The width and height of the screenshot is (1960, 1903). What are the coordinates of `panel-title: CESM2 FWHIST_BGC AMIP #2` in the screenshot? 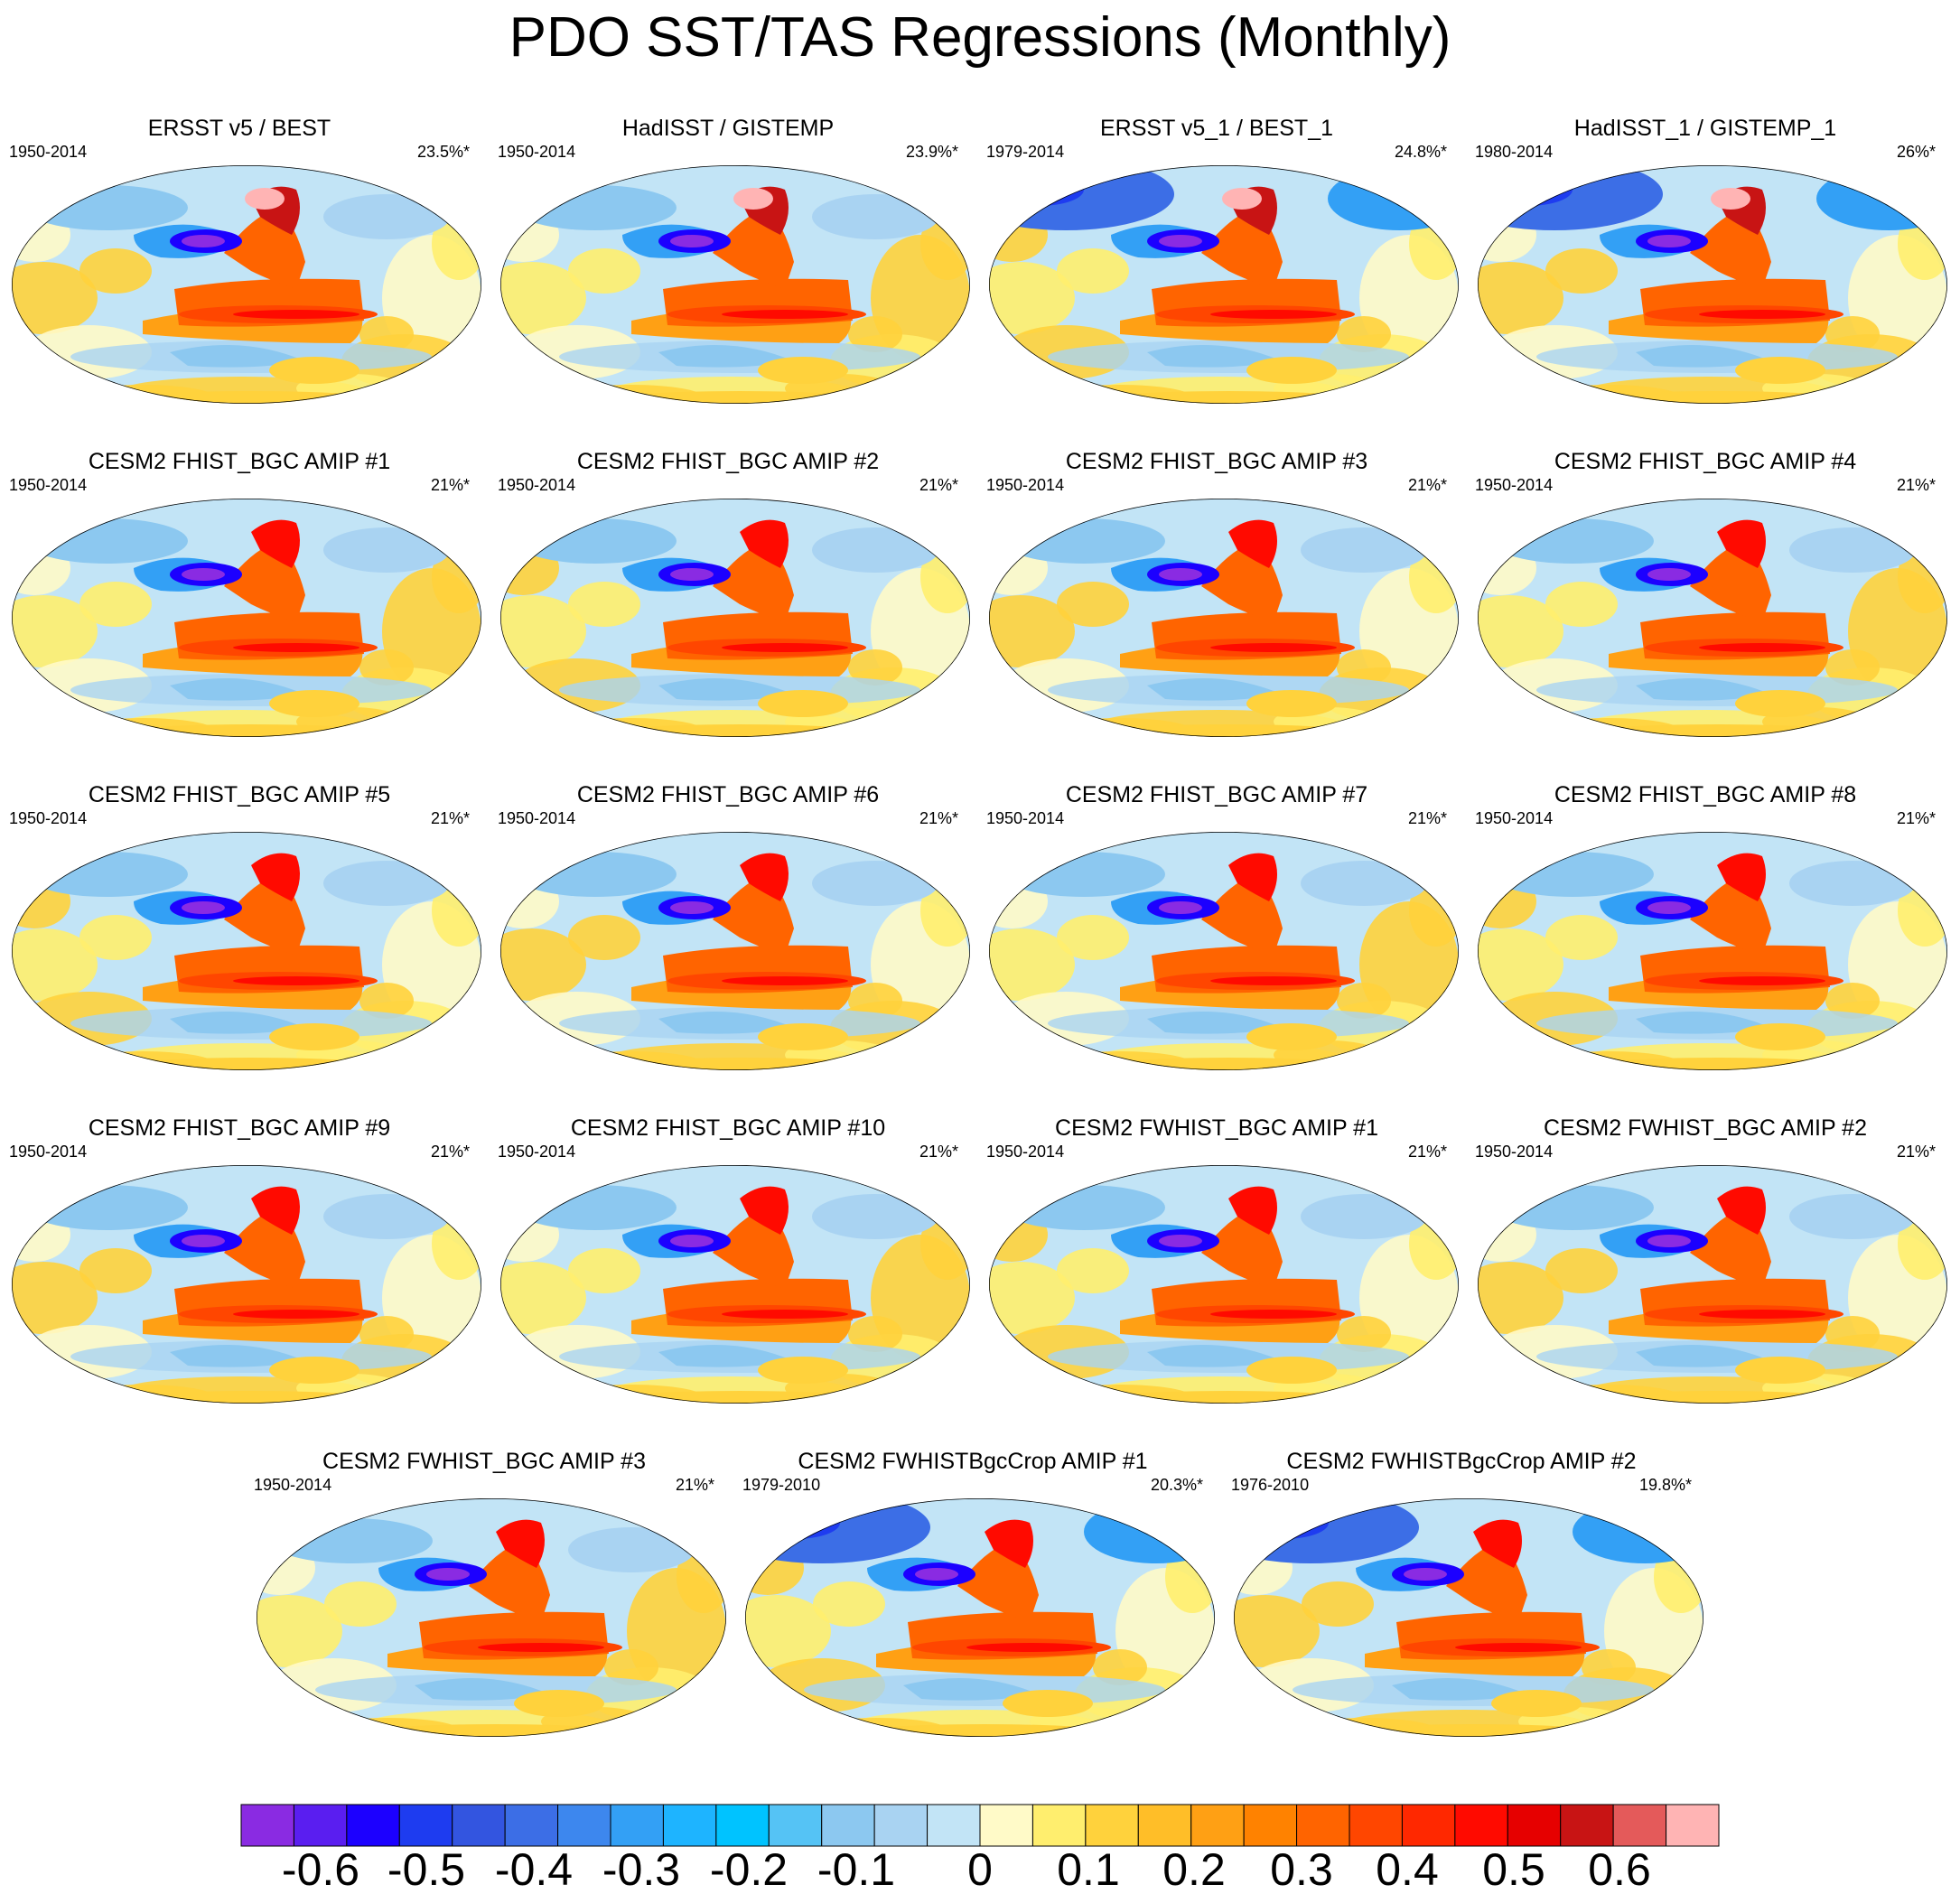 It's located at (1705, 1128).